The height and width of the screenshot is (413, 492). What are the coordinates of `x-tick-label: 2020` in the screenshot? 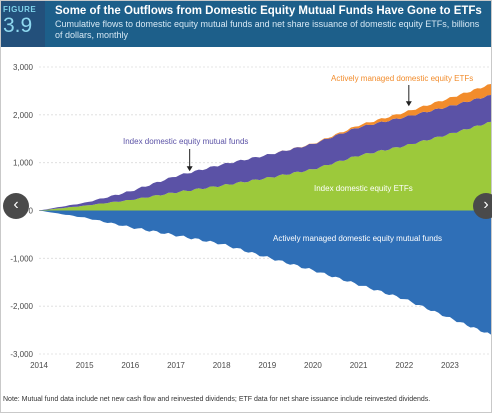 It's located at (313, 365).